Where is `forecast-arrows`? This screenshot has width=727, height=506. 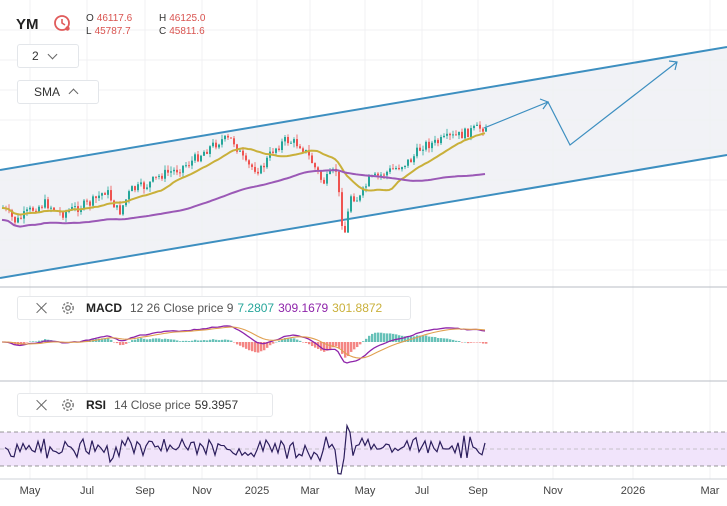
forecast-arrows is located at coordinates (580, 103).